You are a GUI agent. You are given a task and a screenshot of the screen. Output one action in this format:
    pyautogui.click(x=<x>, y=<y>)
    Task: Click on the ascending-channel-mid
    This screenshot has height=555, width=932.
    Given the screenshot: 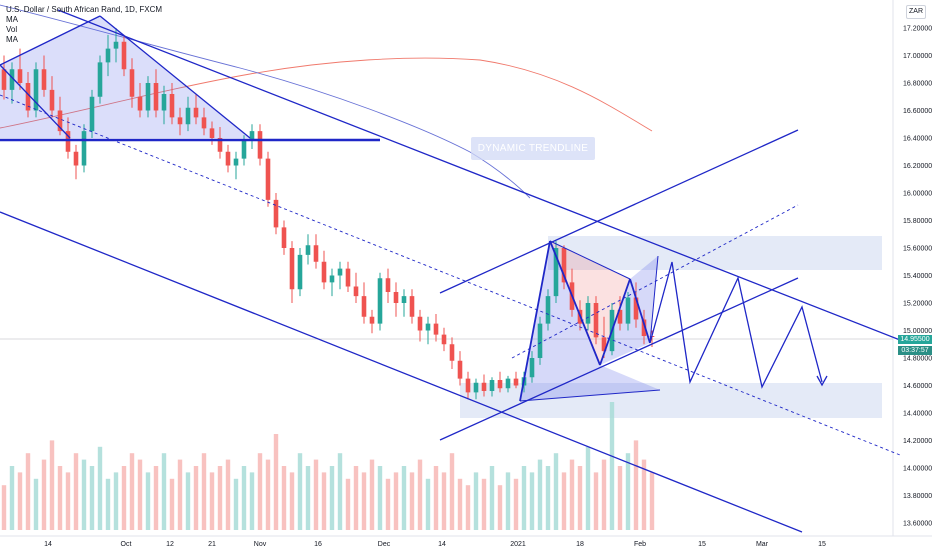 What is the action you would take?
    pyautogui.click(x=655, y=281)
    